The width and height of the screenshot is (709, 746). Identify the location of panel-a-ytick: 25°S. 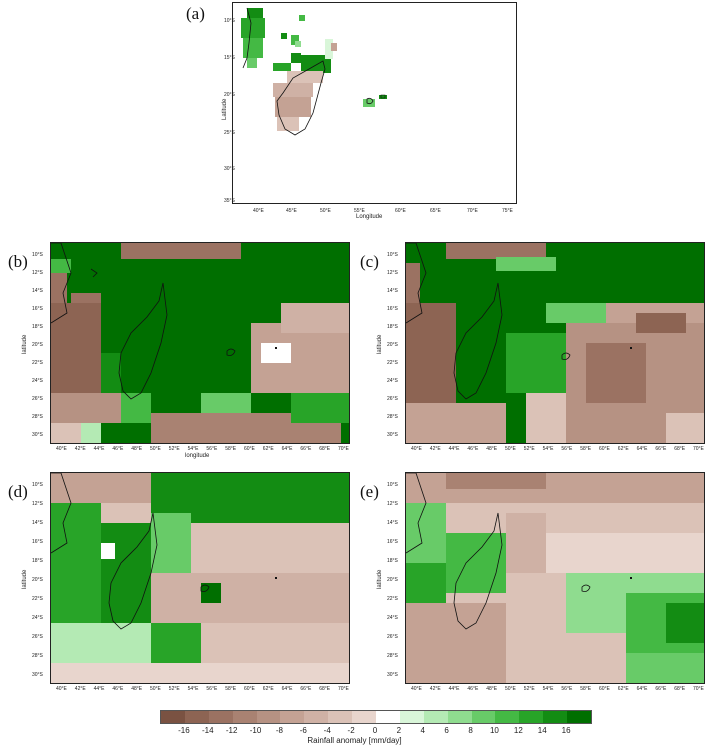
(229, 133).